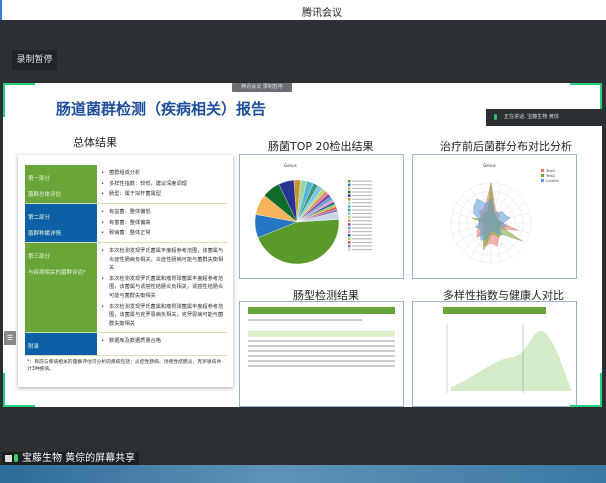 This screenshot has width=606, height=483. I want to click on list-item: 有益菌：整体偏低, so click(164, 212).